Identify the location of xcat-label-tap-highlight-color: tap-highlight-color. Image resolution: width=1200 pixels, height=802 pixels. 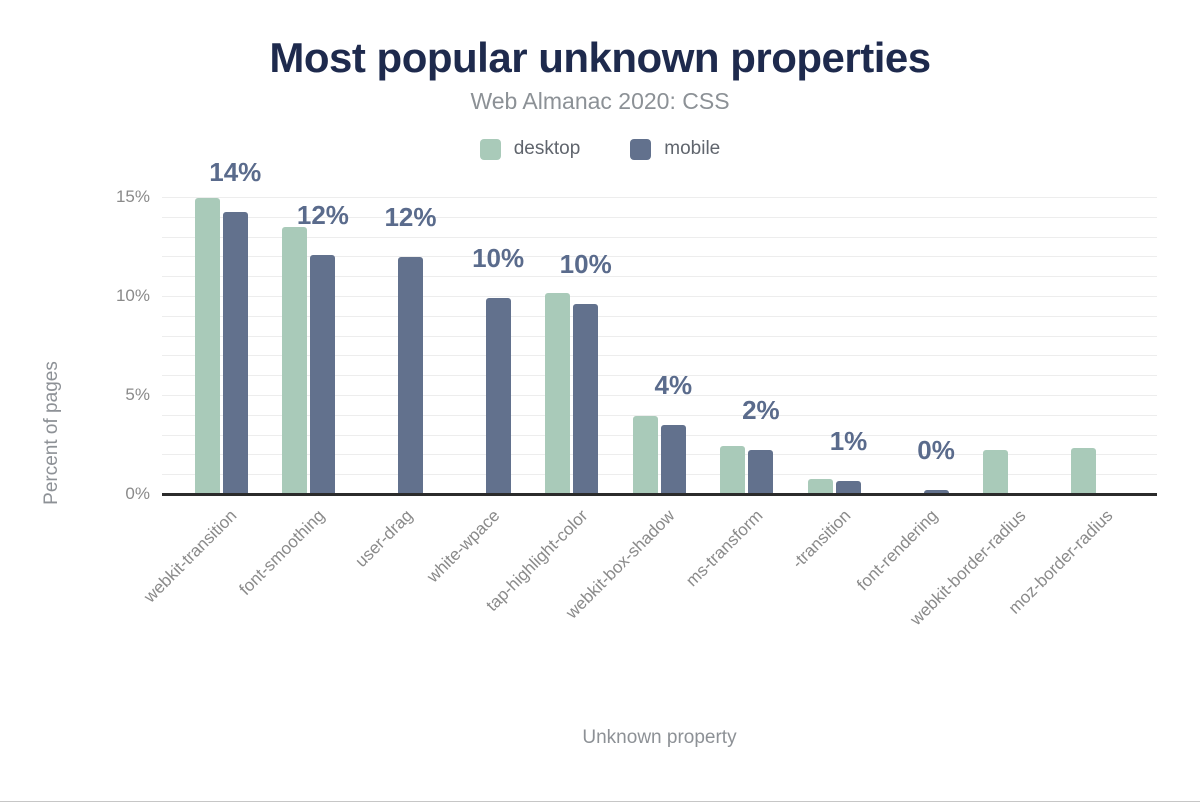
(537, 560).